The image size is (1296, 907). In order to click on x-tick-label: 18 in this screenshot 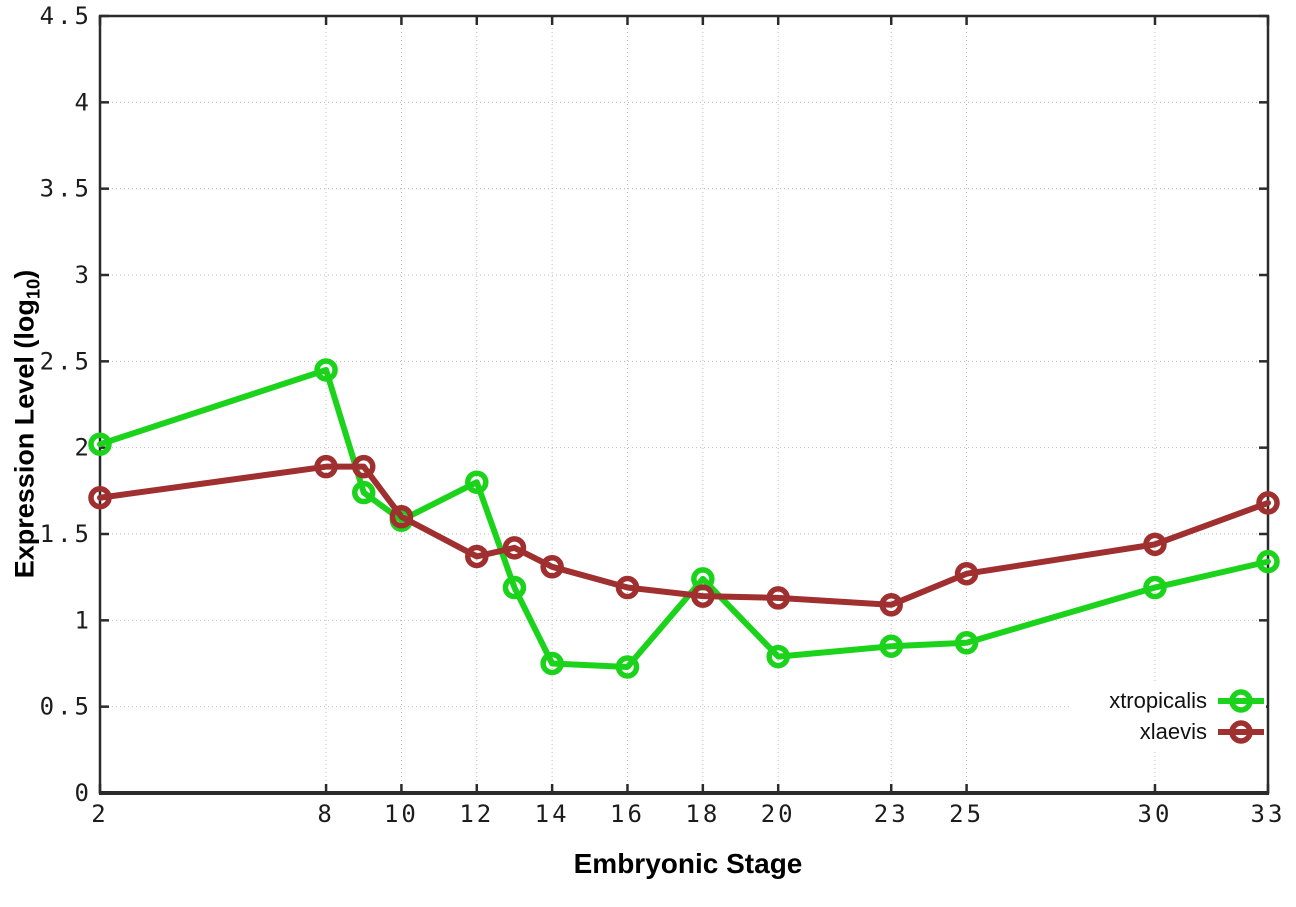, I will do `click(702, 814)`.